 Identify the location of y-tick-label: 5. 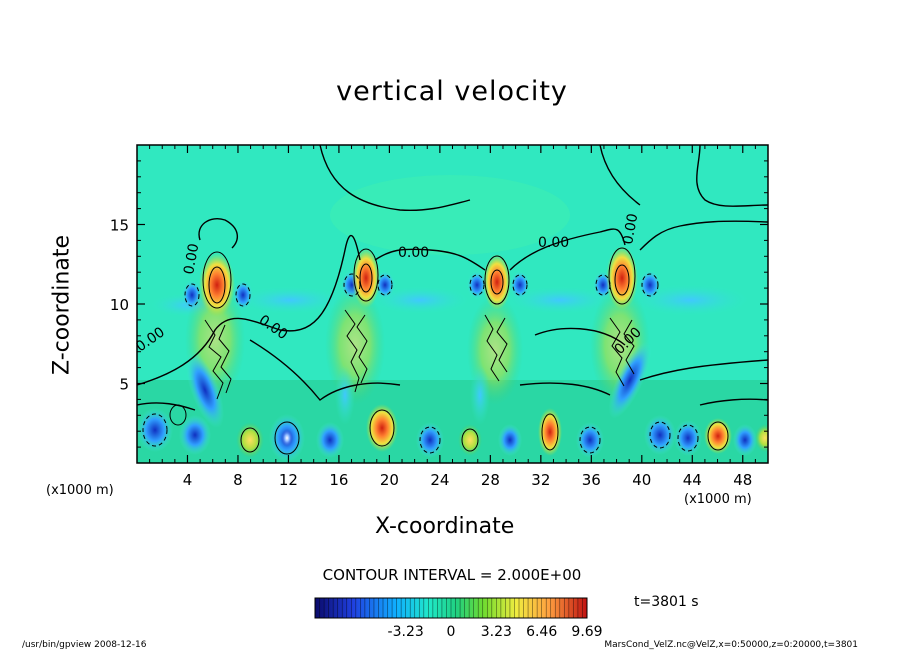
(124, 385).